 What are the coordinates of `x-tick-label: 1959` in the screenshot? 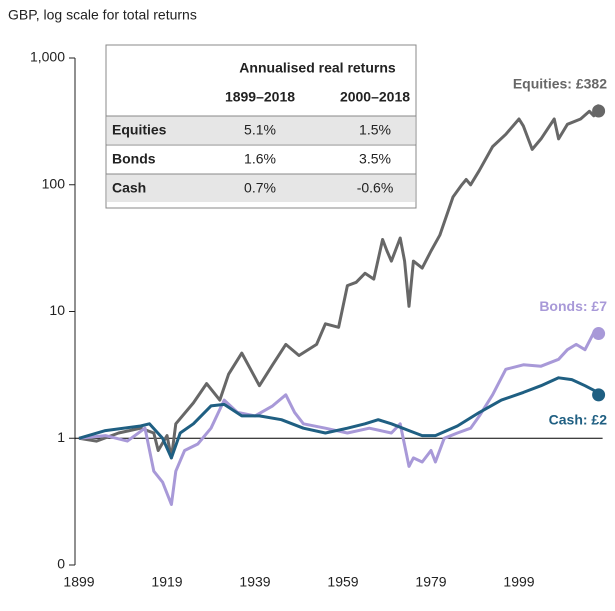 It's located at (342, 582).